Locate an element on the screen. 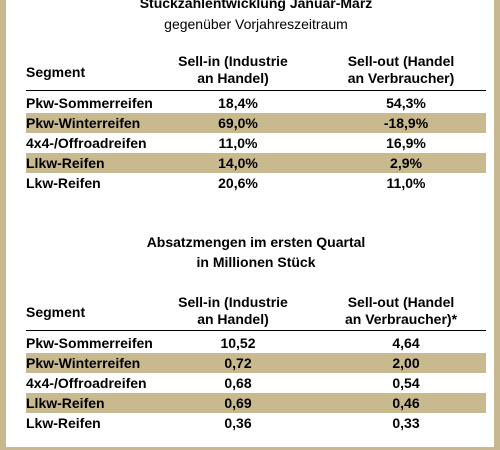 Image resolution: width=500 pixels, height=450 pixels. table2-header-sellout-line2: an Verbraucher)* is located at coordinates (401, 319).